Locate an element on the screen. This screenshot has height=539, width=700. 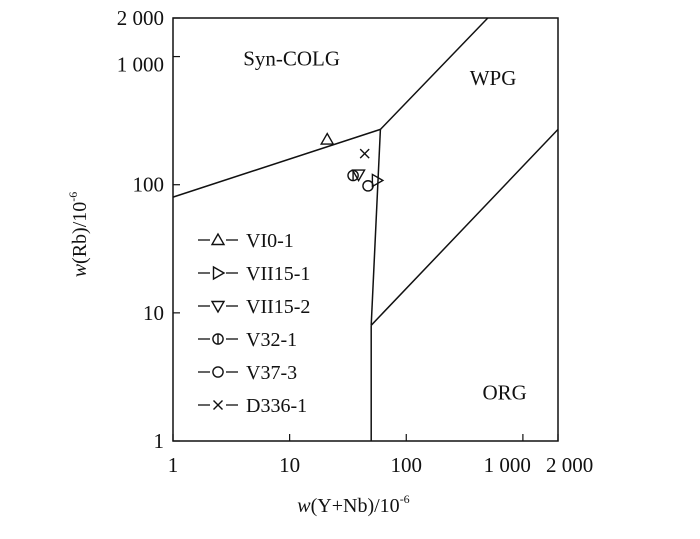
legend-item: V32-1 is located at coordinates (247, 340).